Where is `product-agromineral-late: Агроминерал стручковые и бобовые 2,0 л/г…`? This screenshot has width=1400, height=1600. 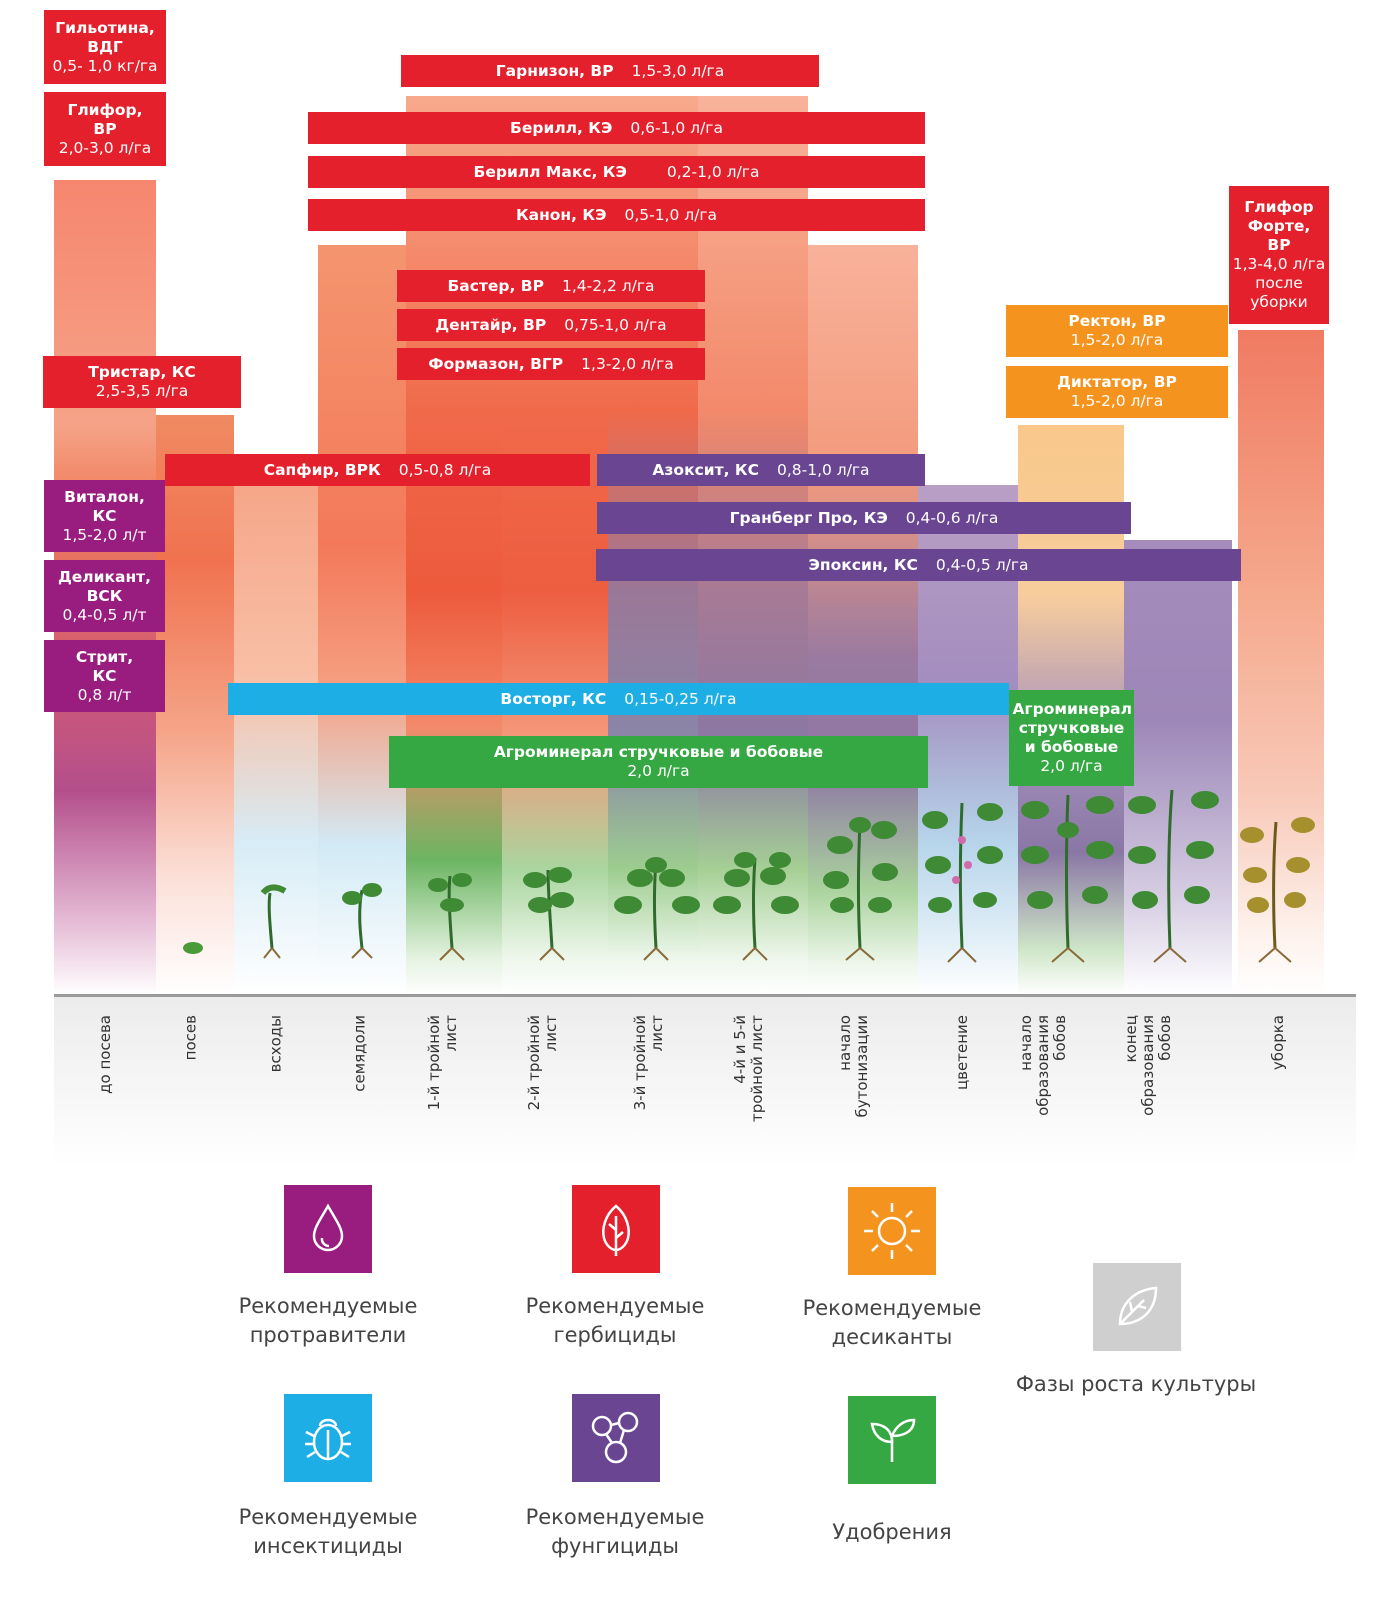 product-agromineral-late: Агроминерал стручковые и бобовые 2,0 л/г… is located at coordinates (1071, 738).